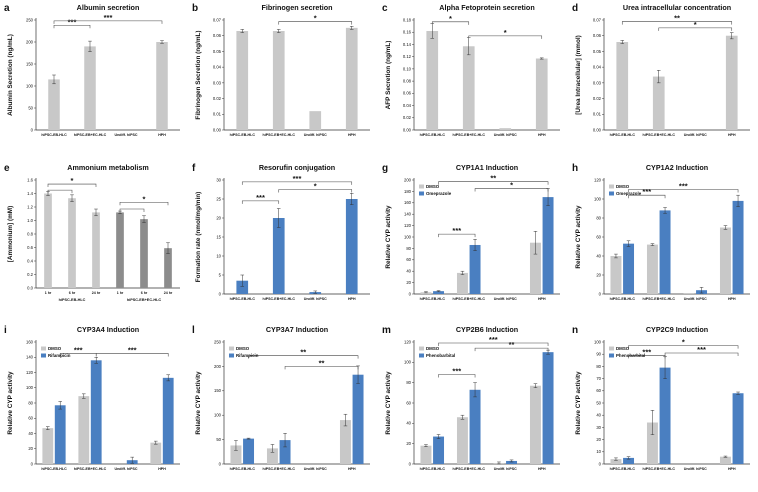  What do you see at coordinates (144, 300) in the screenshot?
I see `x-group-label: hiPSC-EB+EC-HLC` at bounding box center [144, 300].